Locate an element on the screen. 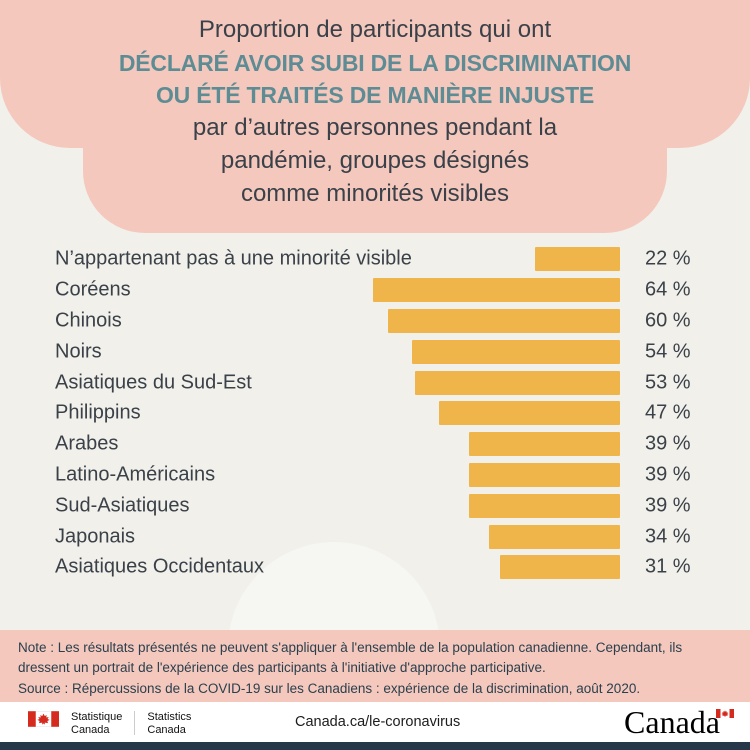 The width and height of the screenshot is (750, 750). statcan-signature: Statistique Canada Statistics Canada is located at coordinates (109, 724).